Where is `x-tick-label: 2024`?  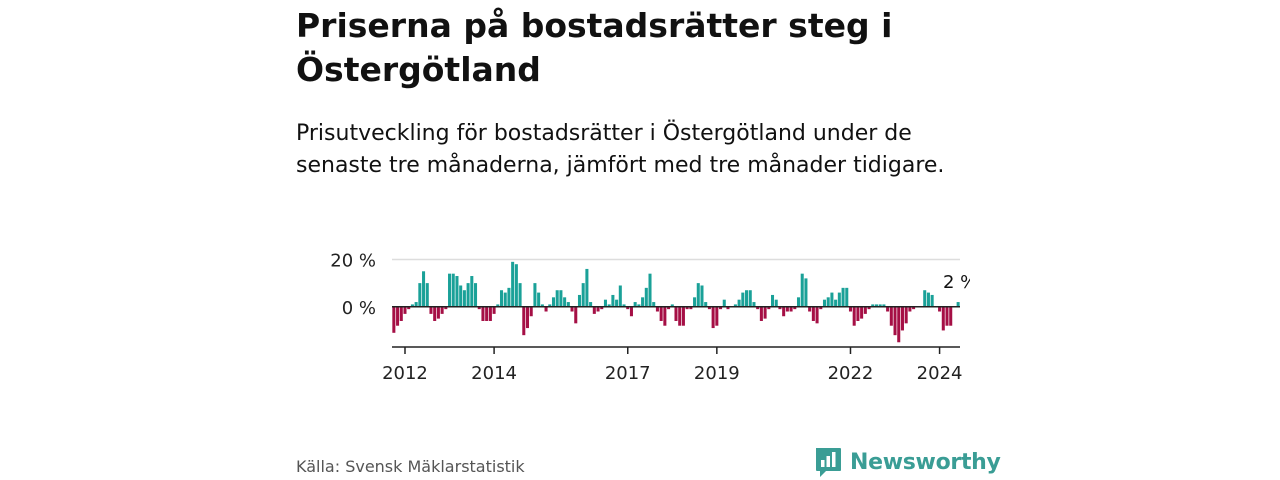
x-tick-label: 2024 is located at coordinates (940, 373).